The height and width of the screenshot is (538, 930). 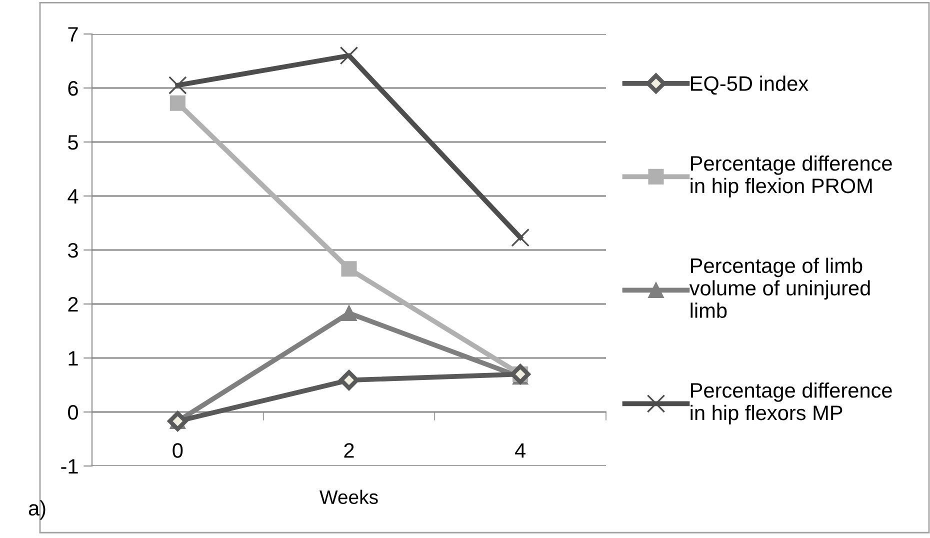 What do you see at coordinates (73, 250) in the screenshot?
I see `y-tick-label: 3` at bounding box center [73, 250].